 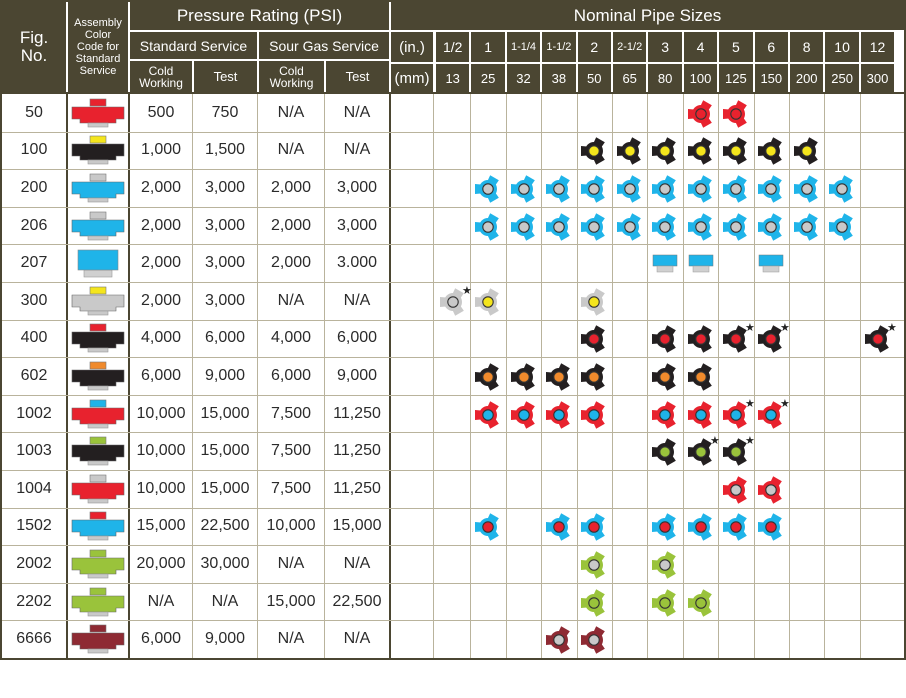 What do you see at coordinates (291, 451) in the screenshot?
I see `sour-cold-working-cell: 7,500` at bounding box center [291, 451].